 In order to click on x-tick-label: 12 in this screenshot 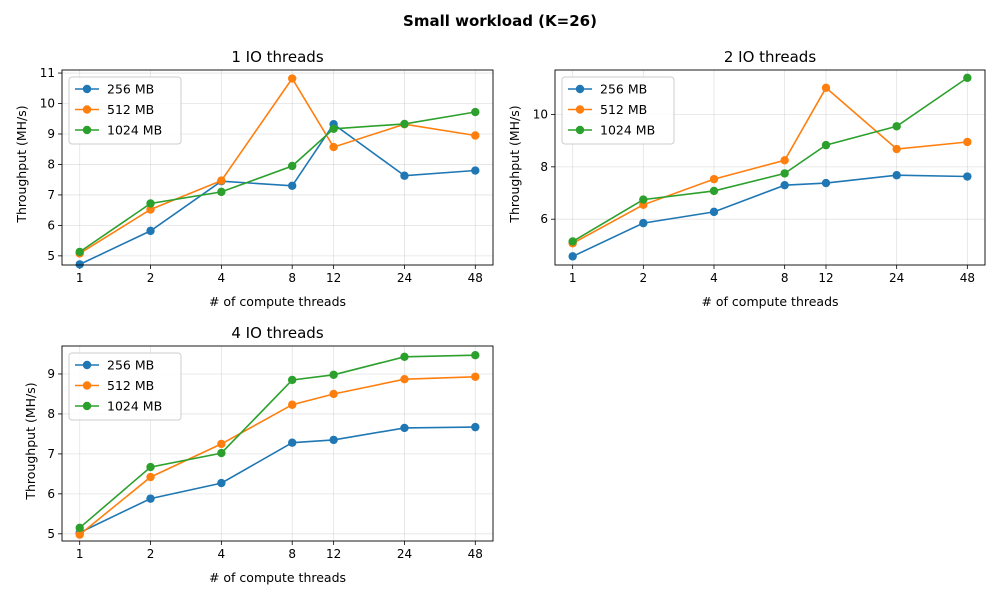, I will do `click(333, 278)`.